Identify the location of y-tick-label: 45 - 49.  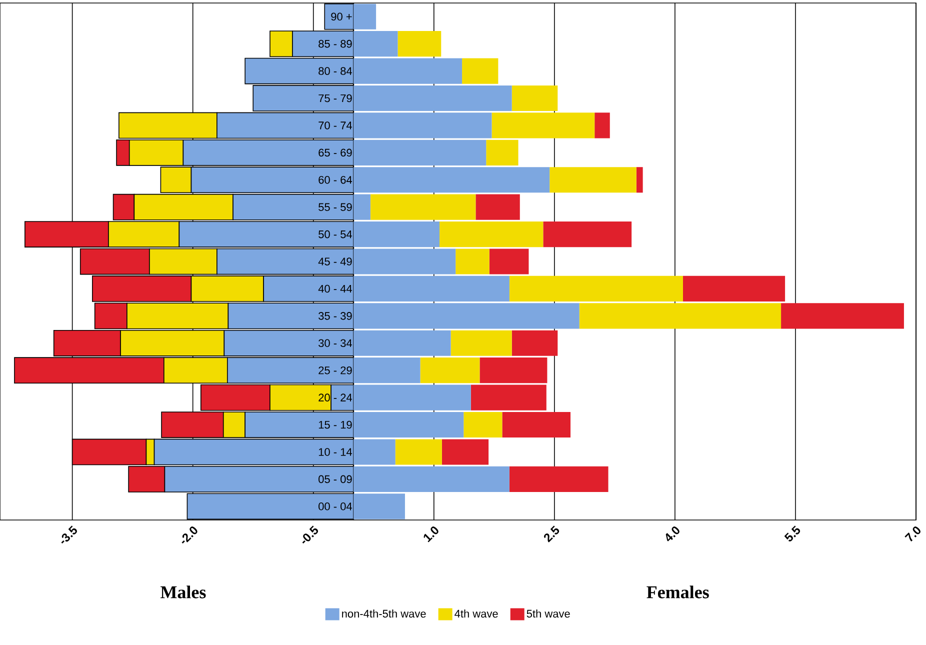
(335, 262).